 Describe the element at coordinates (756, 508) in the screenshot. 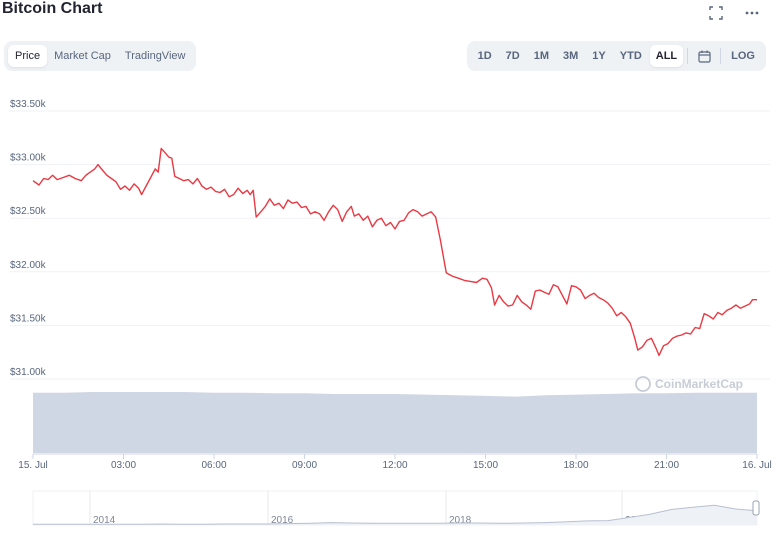

I see `navigator-handle` at that location.